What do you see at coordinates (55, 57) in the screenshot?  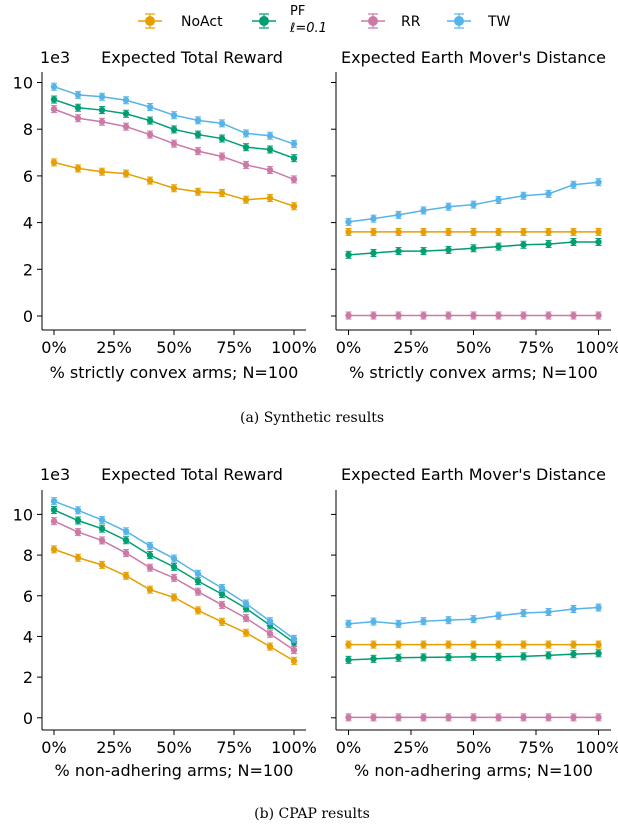 I see `y-multiplier-label: 1e3` at bounding box center [55, 57].